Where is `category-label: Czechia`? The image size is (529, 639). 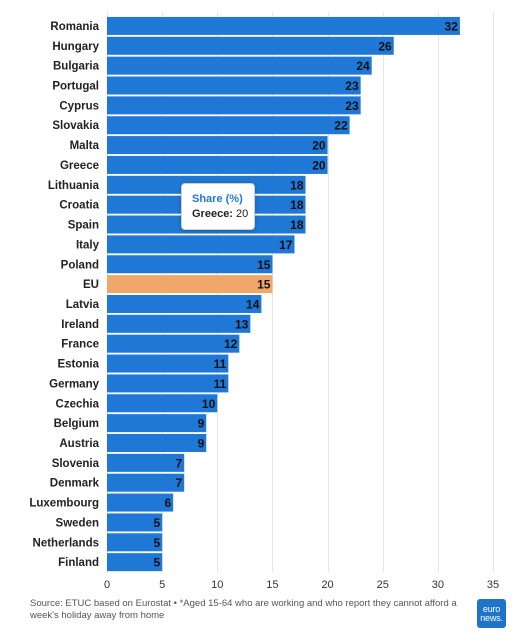 category-label: Czechia is located at coordinates (78, 404).